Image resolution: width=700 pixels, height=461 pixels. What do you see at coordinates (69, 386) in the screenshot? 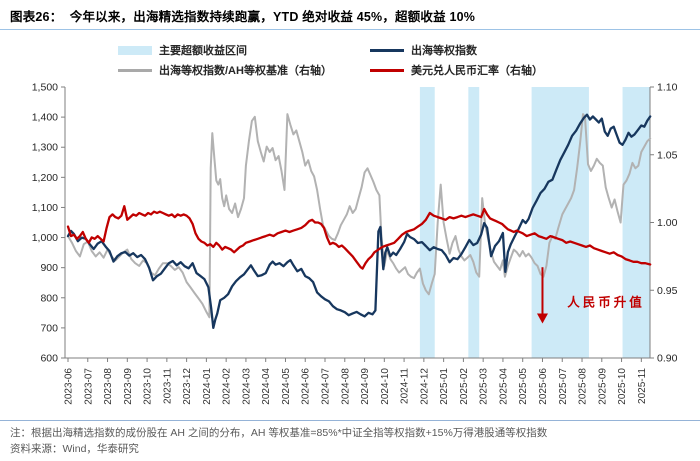
I see `x-axis-label: 2023-06` at bounding box center [69, 386].